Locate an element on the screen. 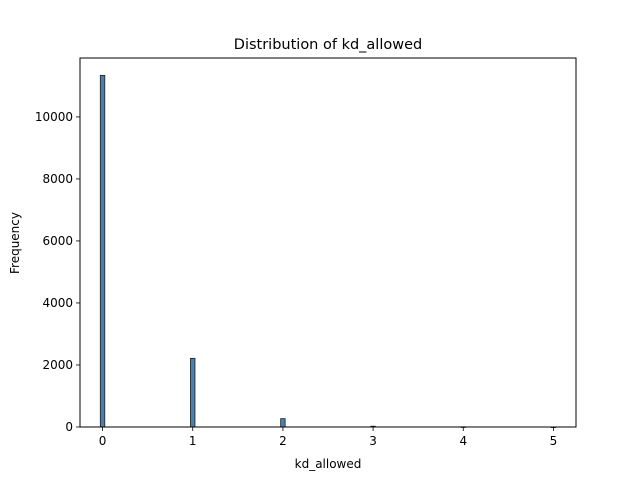  y-tick-label: 10000 is located at coordinates (54, 117).